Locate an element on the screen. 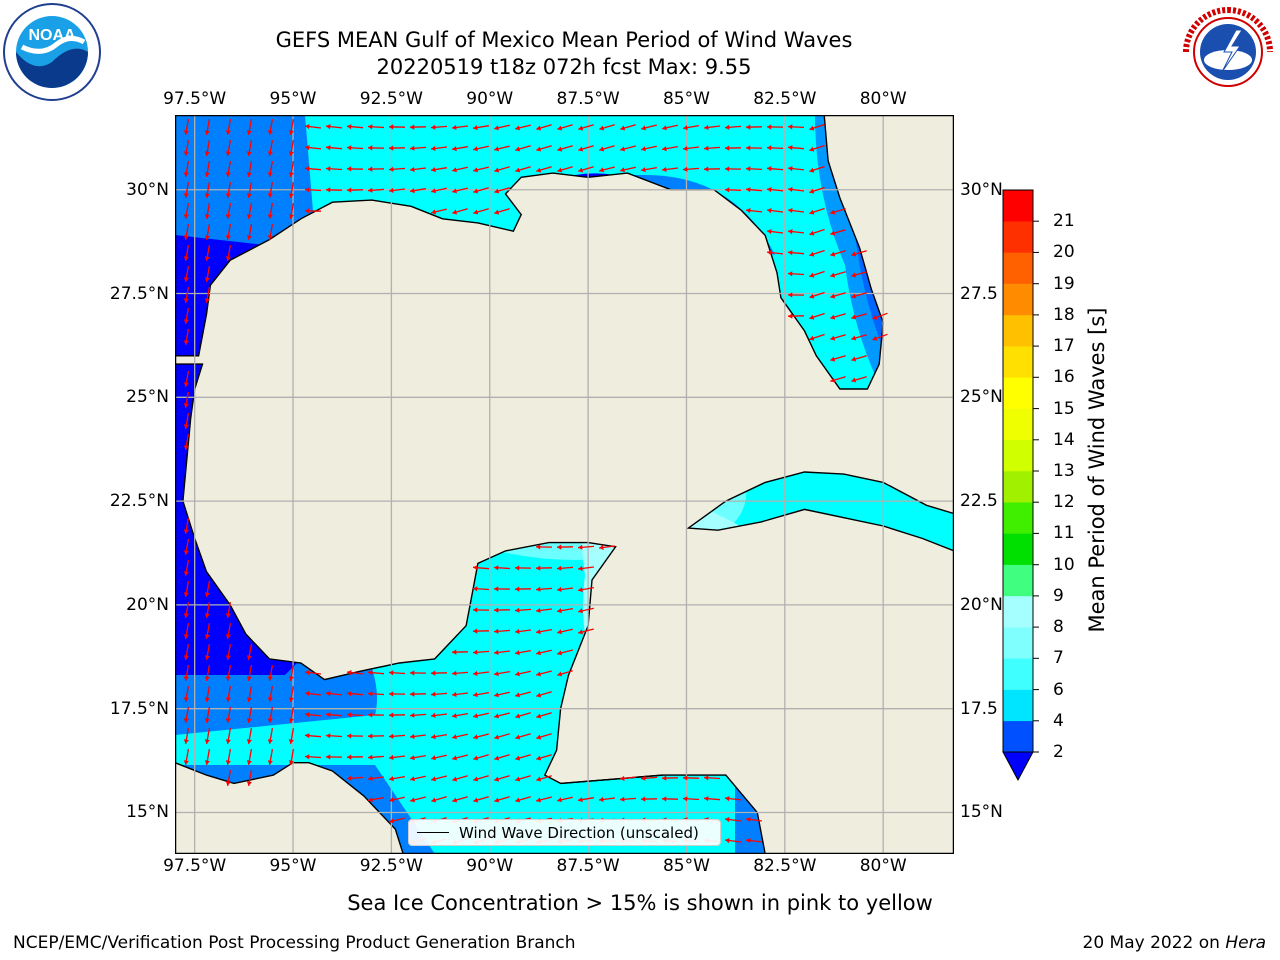 The image size is (1280, 960). colorbar is located at coordinates (1020, 485).